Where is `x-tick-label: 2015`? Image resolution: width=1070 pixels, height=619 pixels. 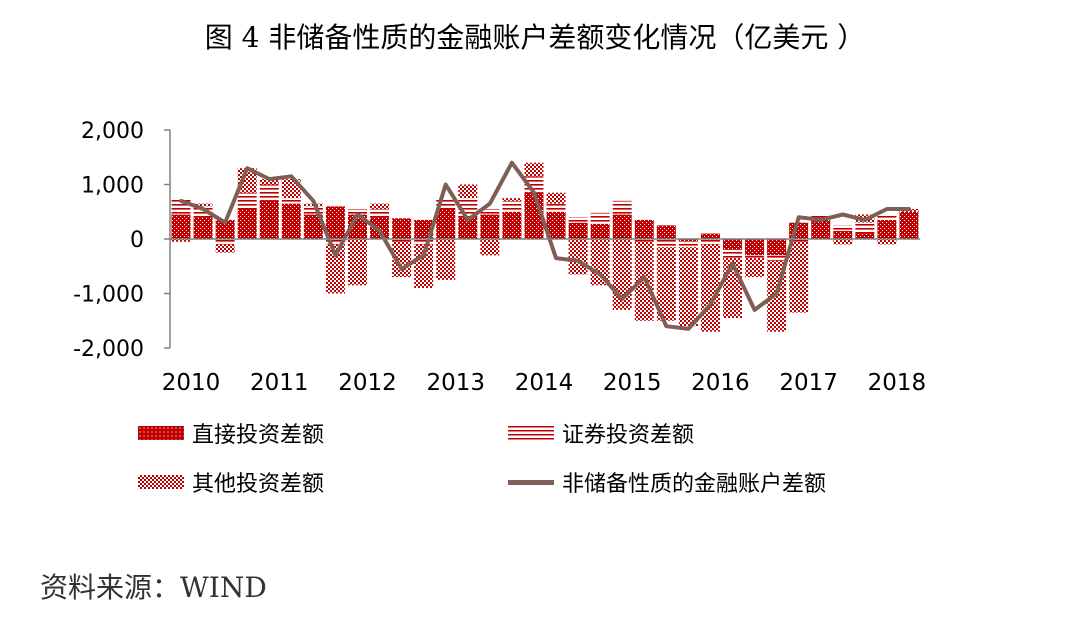
x-tick-label: 2015 is located at coordinates (632, 383).